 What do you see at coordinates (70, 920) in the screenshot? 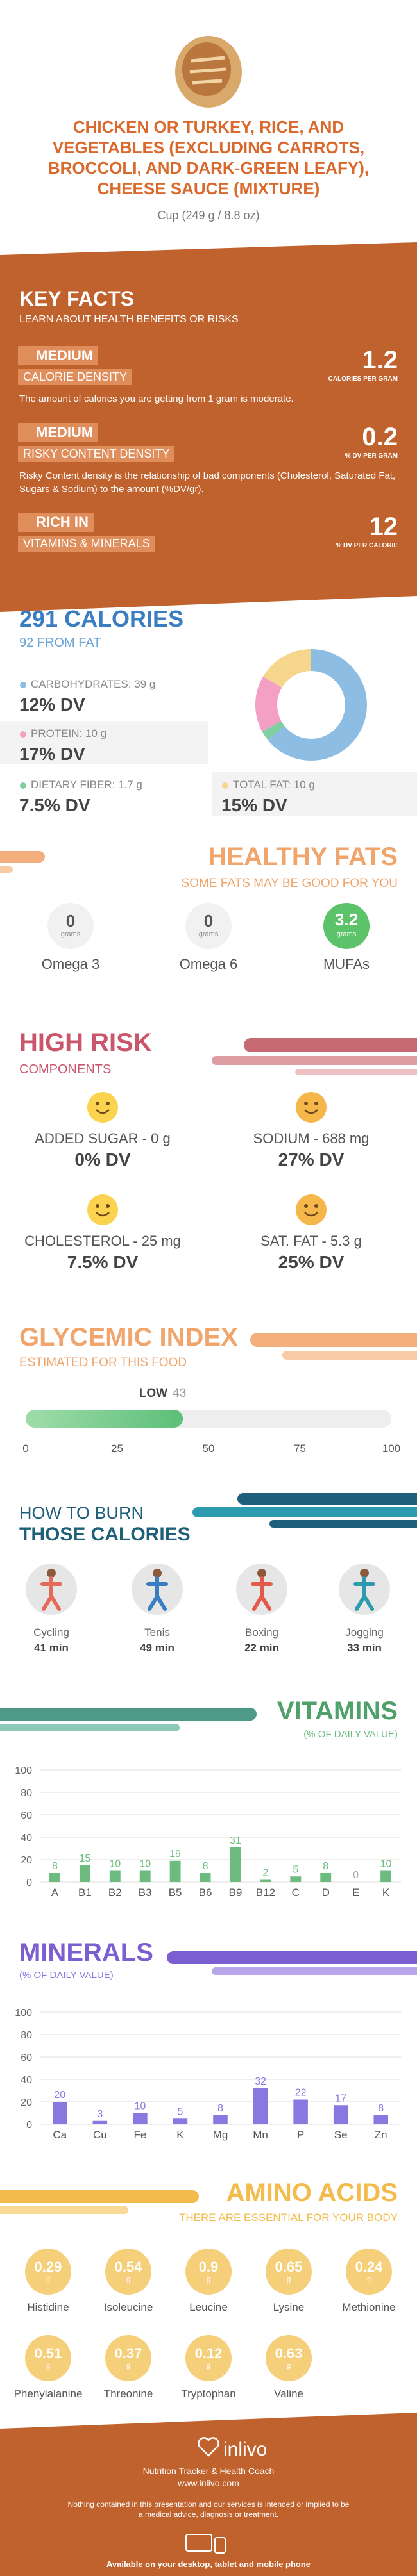
I see `fat-value: 0` at bounding box center [70, 920].